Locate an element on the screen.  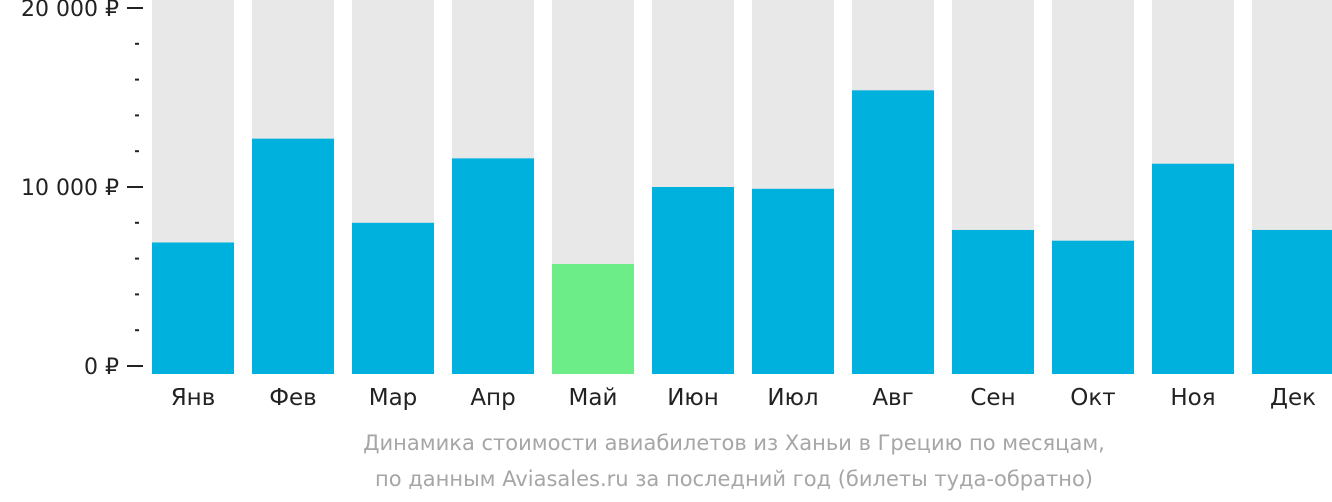
x-tick-label: Янв is located at coordinates (193, 398).